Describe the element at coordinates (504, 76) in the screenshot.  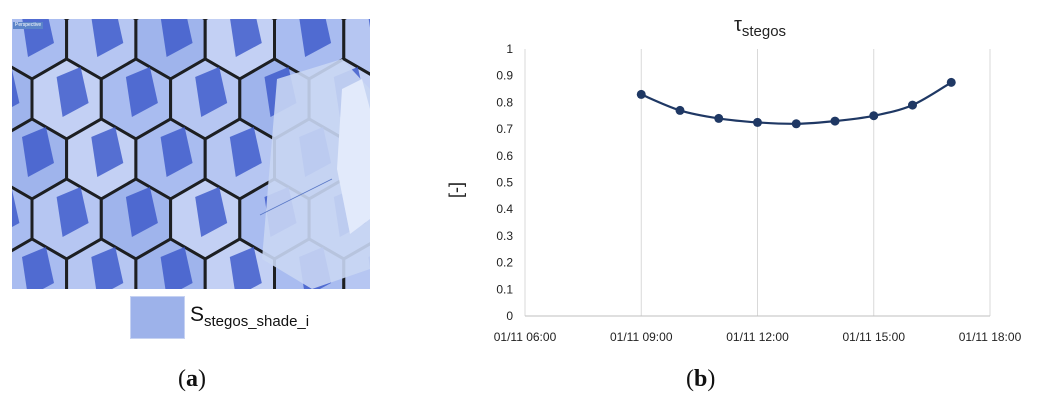
I see `y-tick-label: 0.9` at that location.